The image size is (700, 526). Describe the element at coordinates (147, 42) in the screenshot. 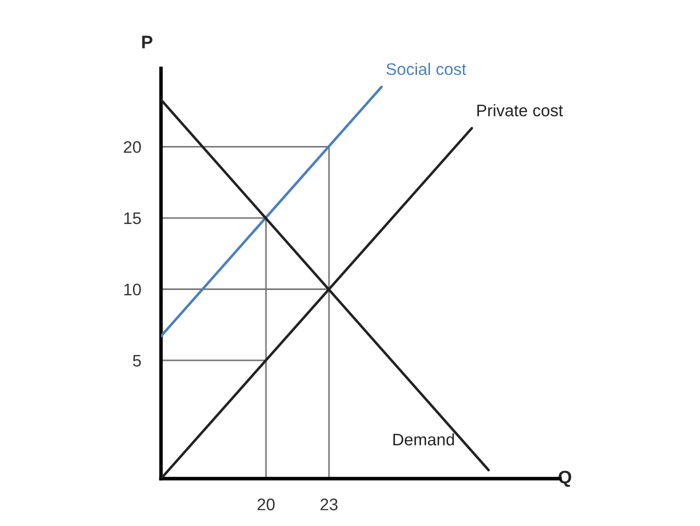

I see `y-axis-title: P` at that location.